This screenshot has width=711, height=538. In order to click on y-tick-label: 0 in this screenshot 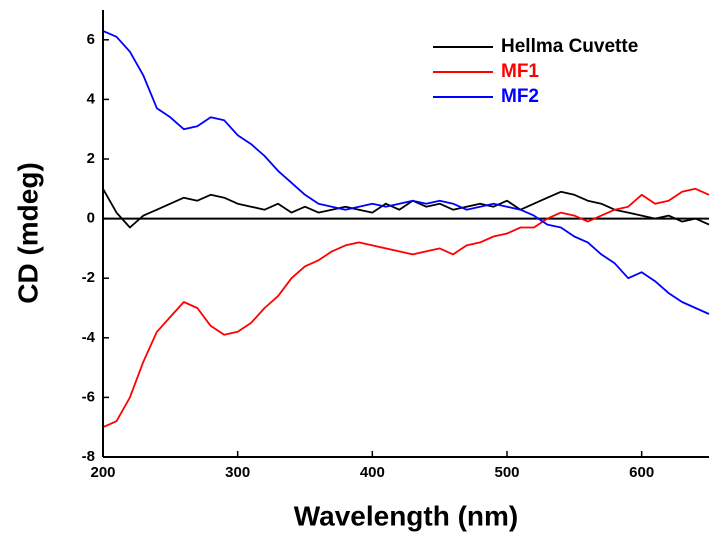, I will do `click(91, 218)`.